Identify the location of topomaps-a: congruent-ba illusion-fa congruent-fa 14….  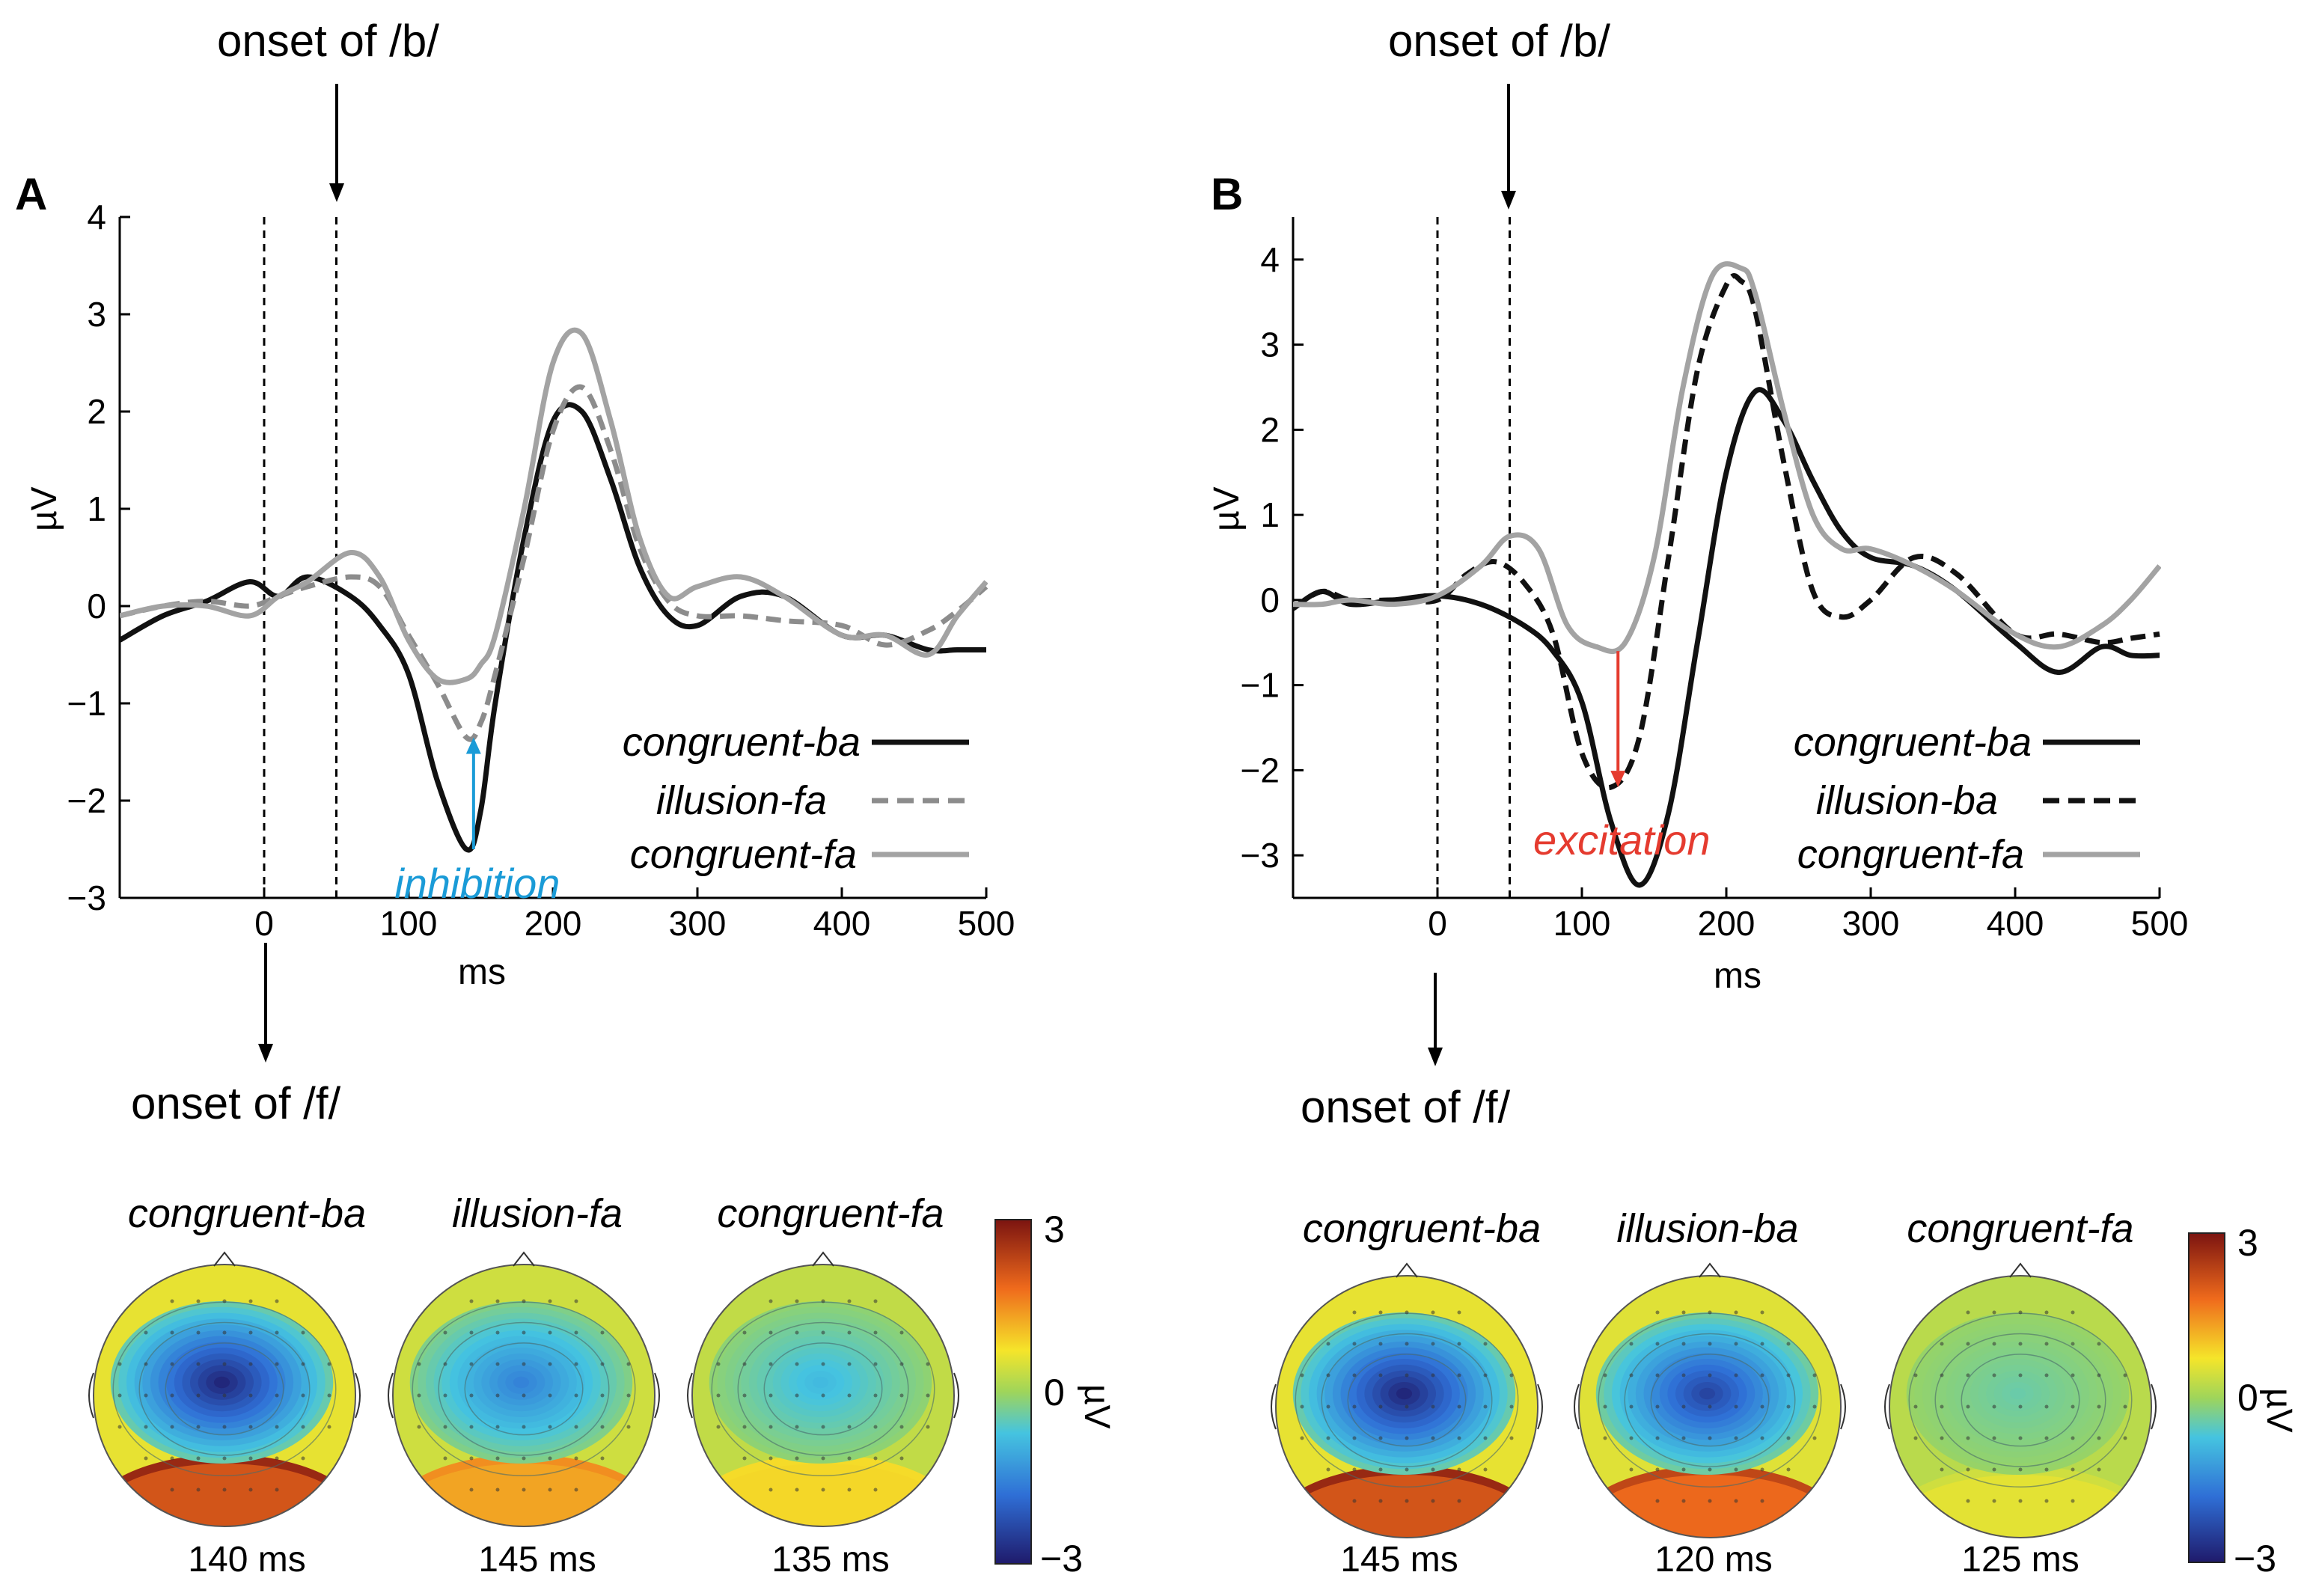
(602, 1386).